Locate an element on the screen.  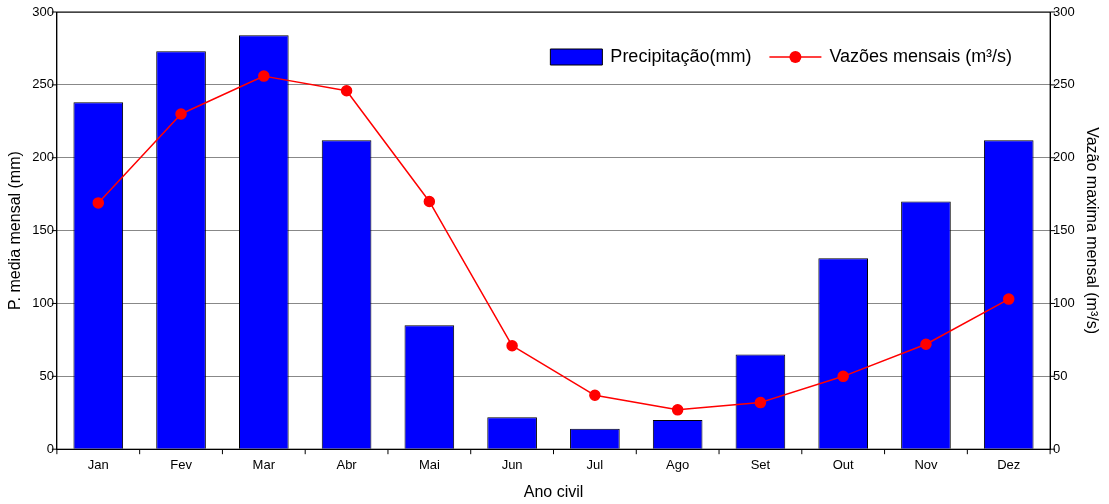
y2-tick-label: 100 is located at coordinates (1064, 303).